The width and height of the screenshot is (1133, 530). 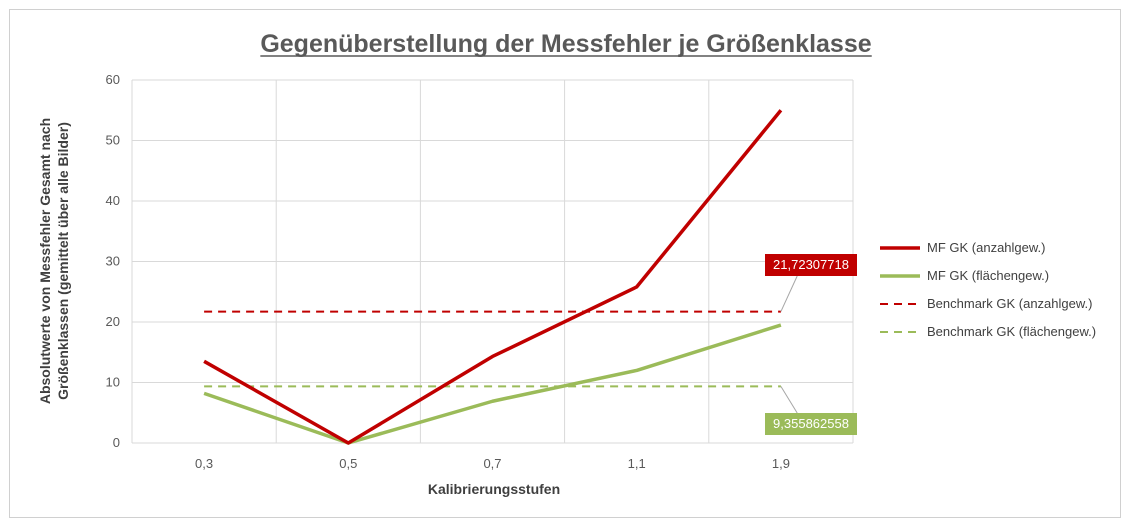 I want to click on y-tick-label: 50, so click(x=113, y=140).